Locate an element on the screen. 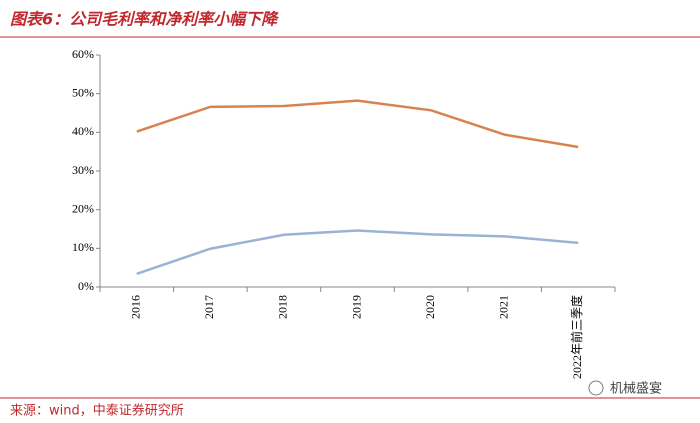 This screenshot has width=700, height=423. y-tick-label: 50% is located at coordinates (83, 92).